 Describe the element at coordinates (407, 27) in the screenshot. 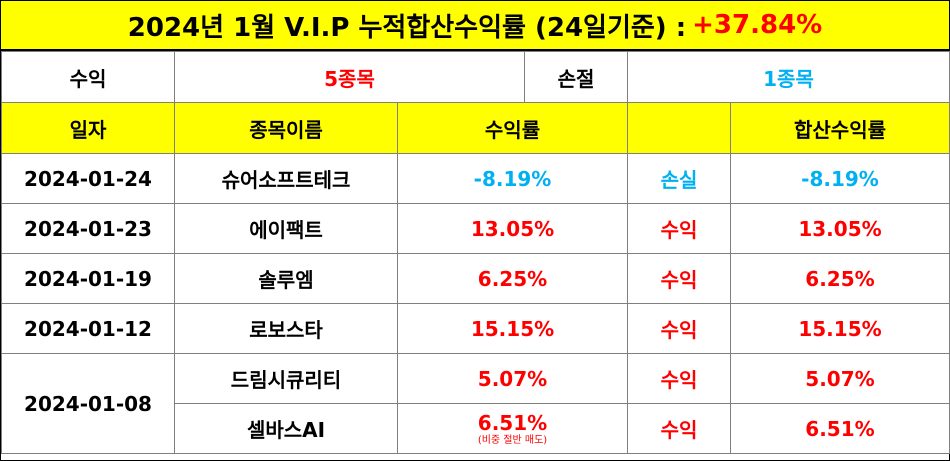

I see `page-title: 2024년 1월 V.I.P 누적합산수익률 (24일기준) :` at that location.